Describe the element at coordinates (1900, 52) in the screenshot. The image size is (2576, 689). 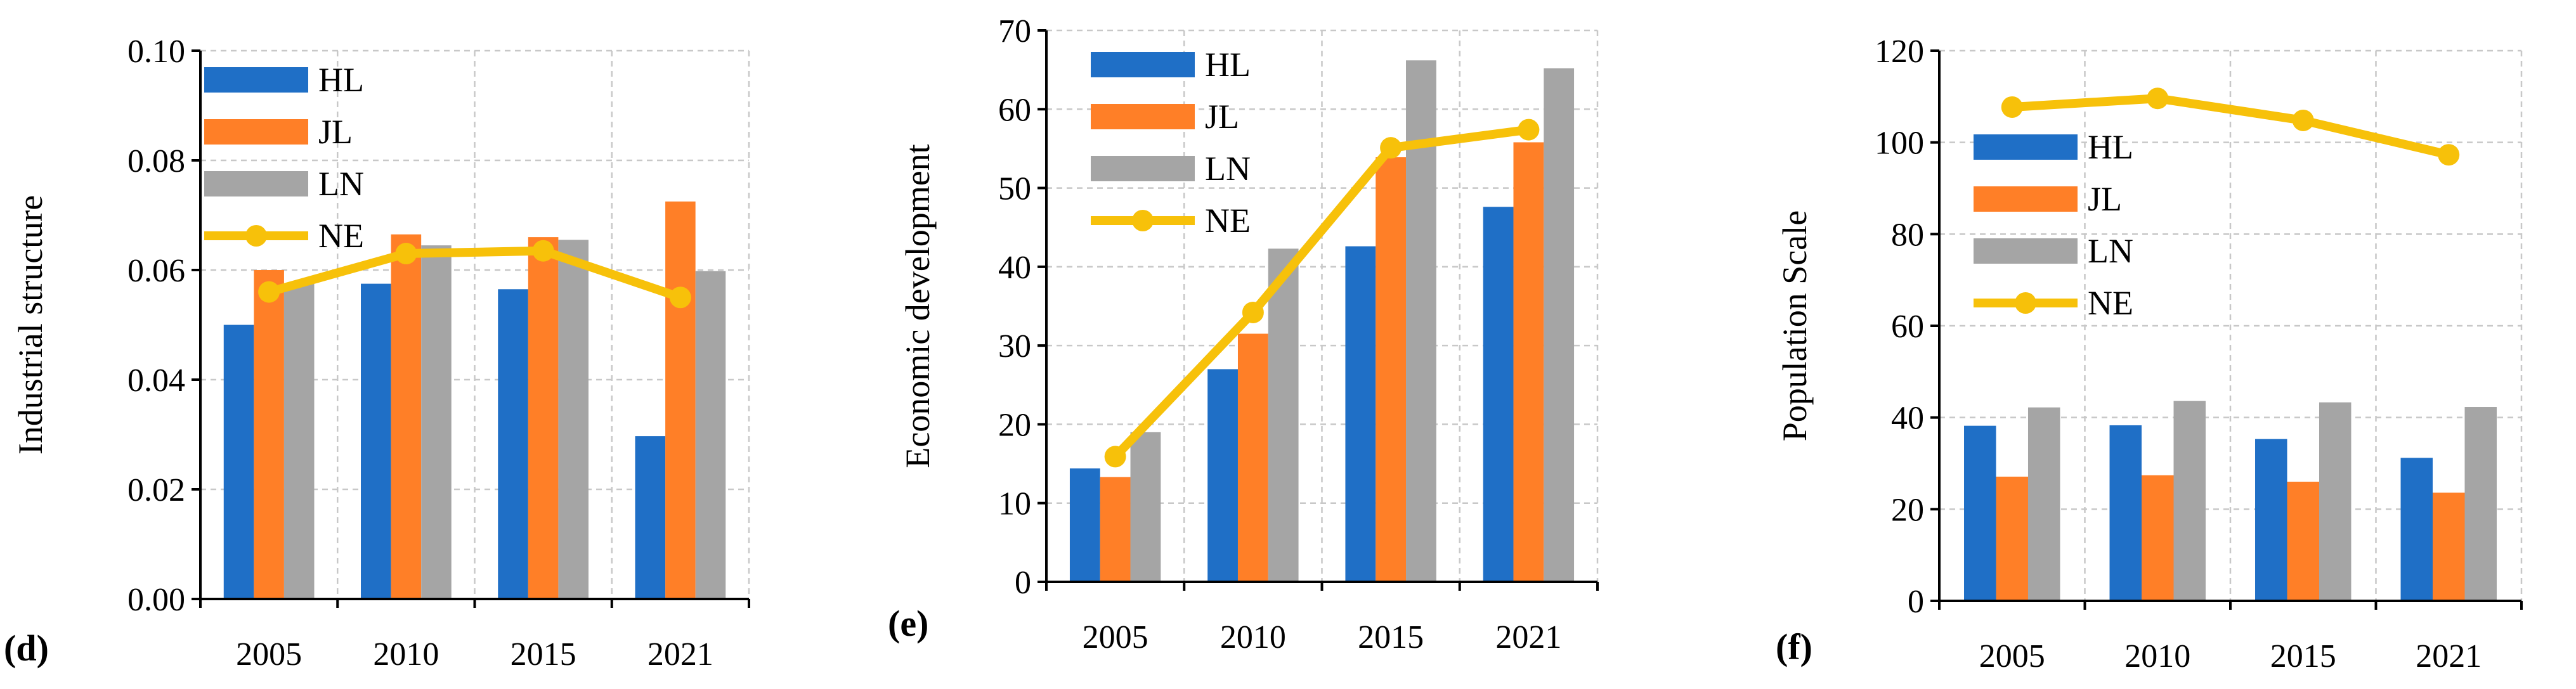
I see `y-tick-label: 120` at that location.